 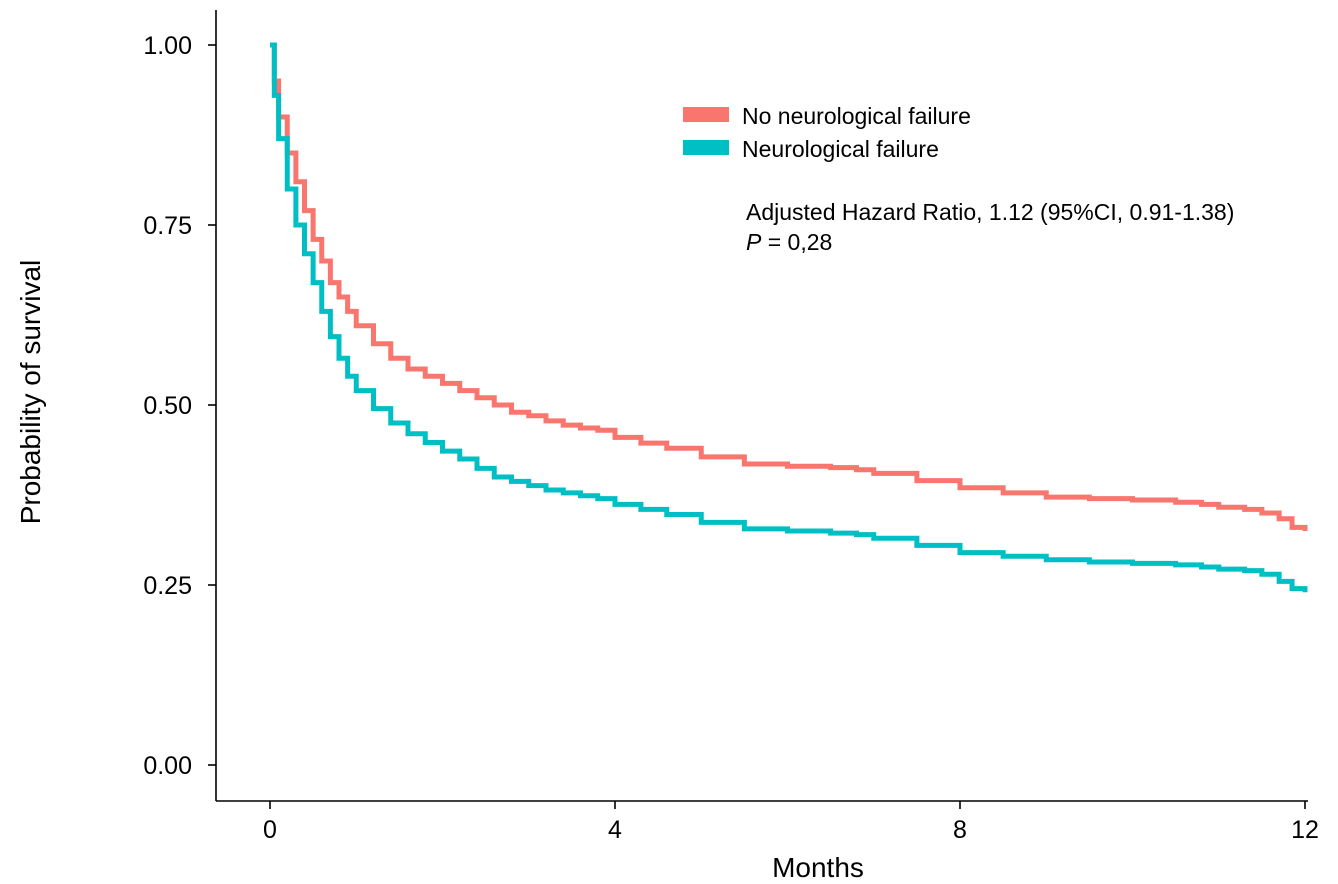 I want to click on x-axis-title: Months, so click(x=818, y=867).